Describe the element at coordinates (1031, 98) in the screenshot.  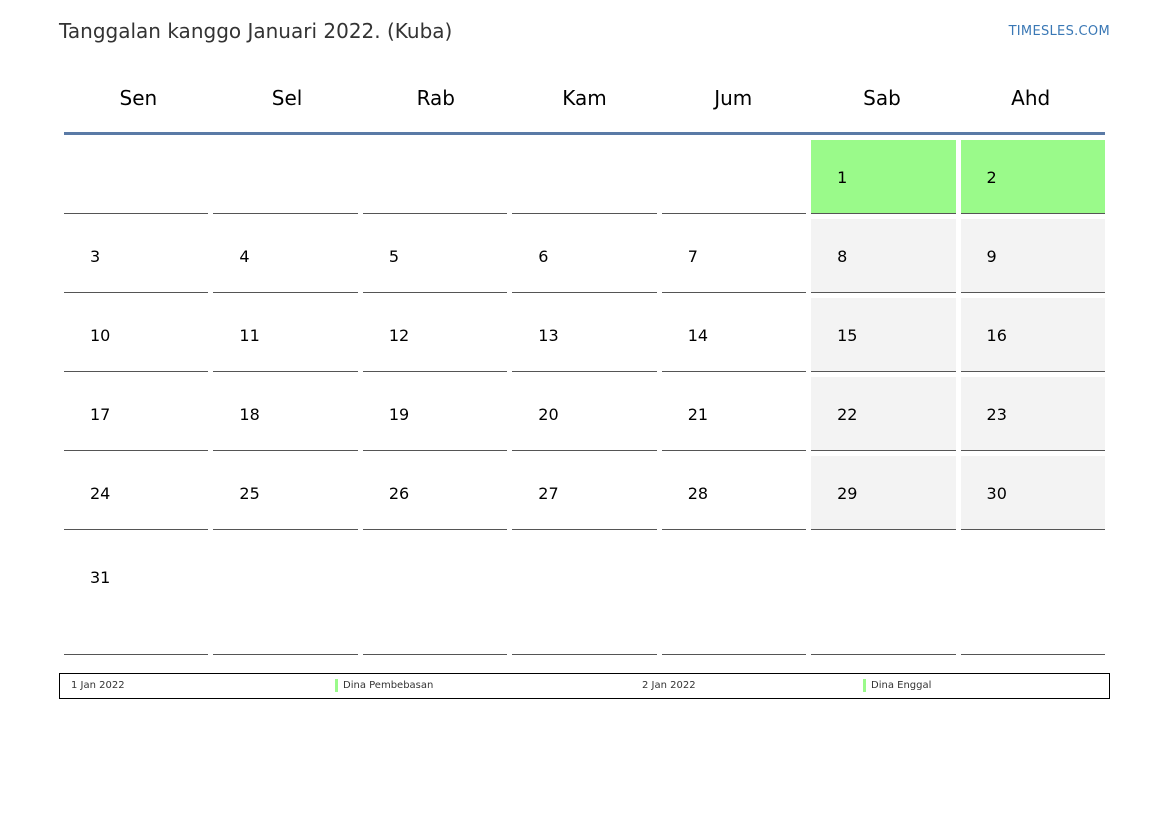
I see `weekday-sun: Ahd` at that location.